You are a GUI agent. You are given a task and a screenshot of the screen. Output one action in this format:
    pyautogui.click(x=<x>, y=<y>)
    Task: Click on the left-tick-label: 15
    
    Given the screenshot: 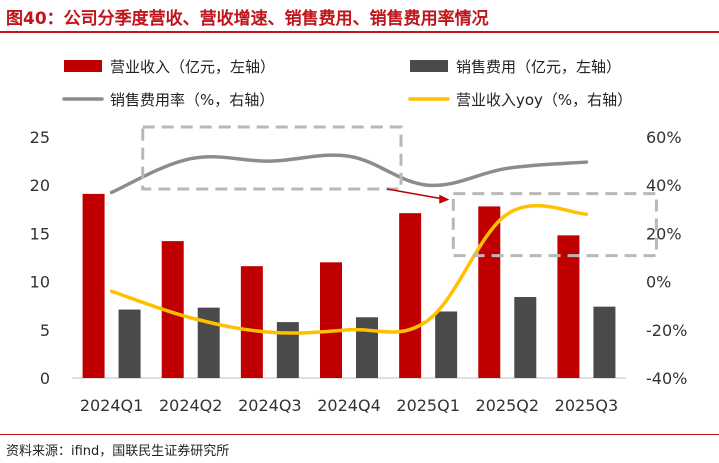 What is the action you would take?
    pyautogui.click(x=40, y=233)
    